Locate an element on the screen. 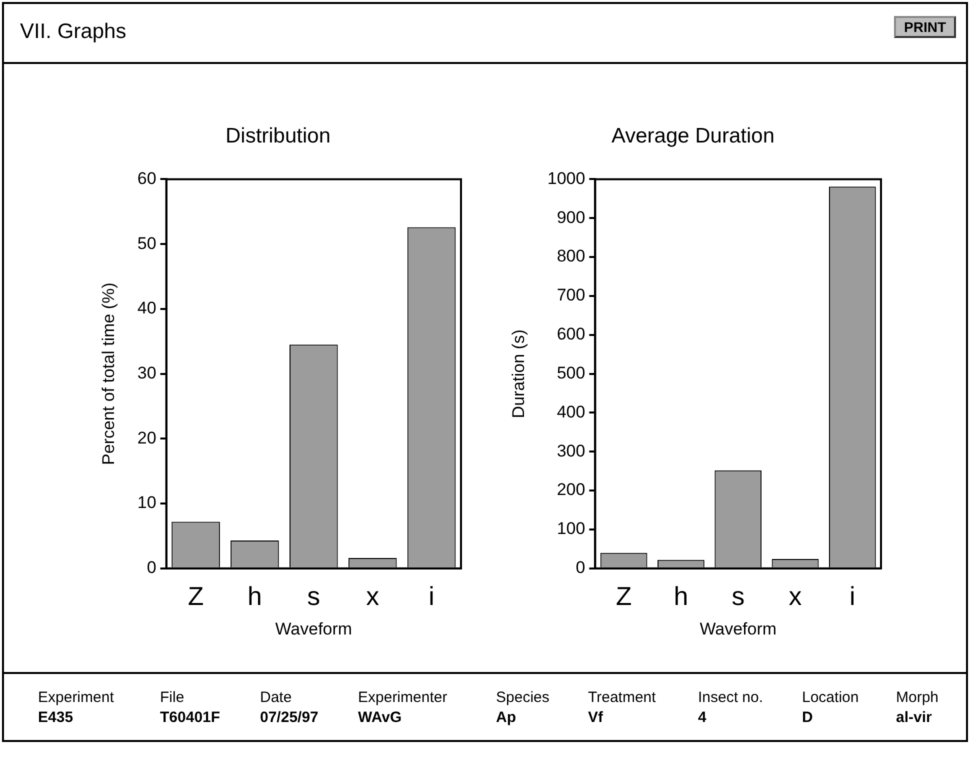  y-tick-label: 900 is located at coordinates (571, 217).